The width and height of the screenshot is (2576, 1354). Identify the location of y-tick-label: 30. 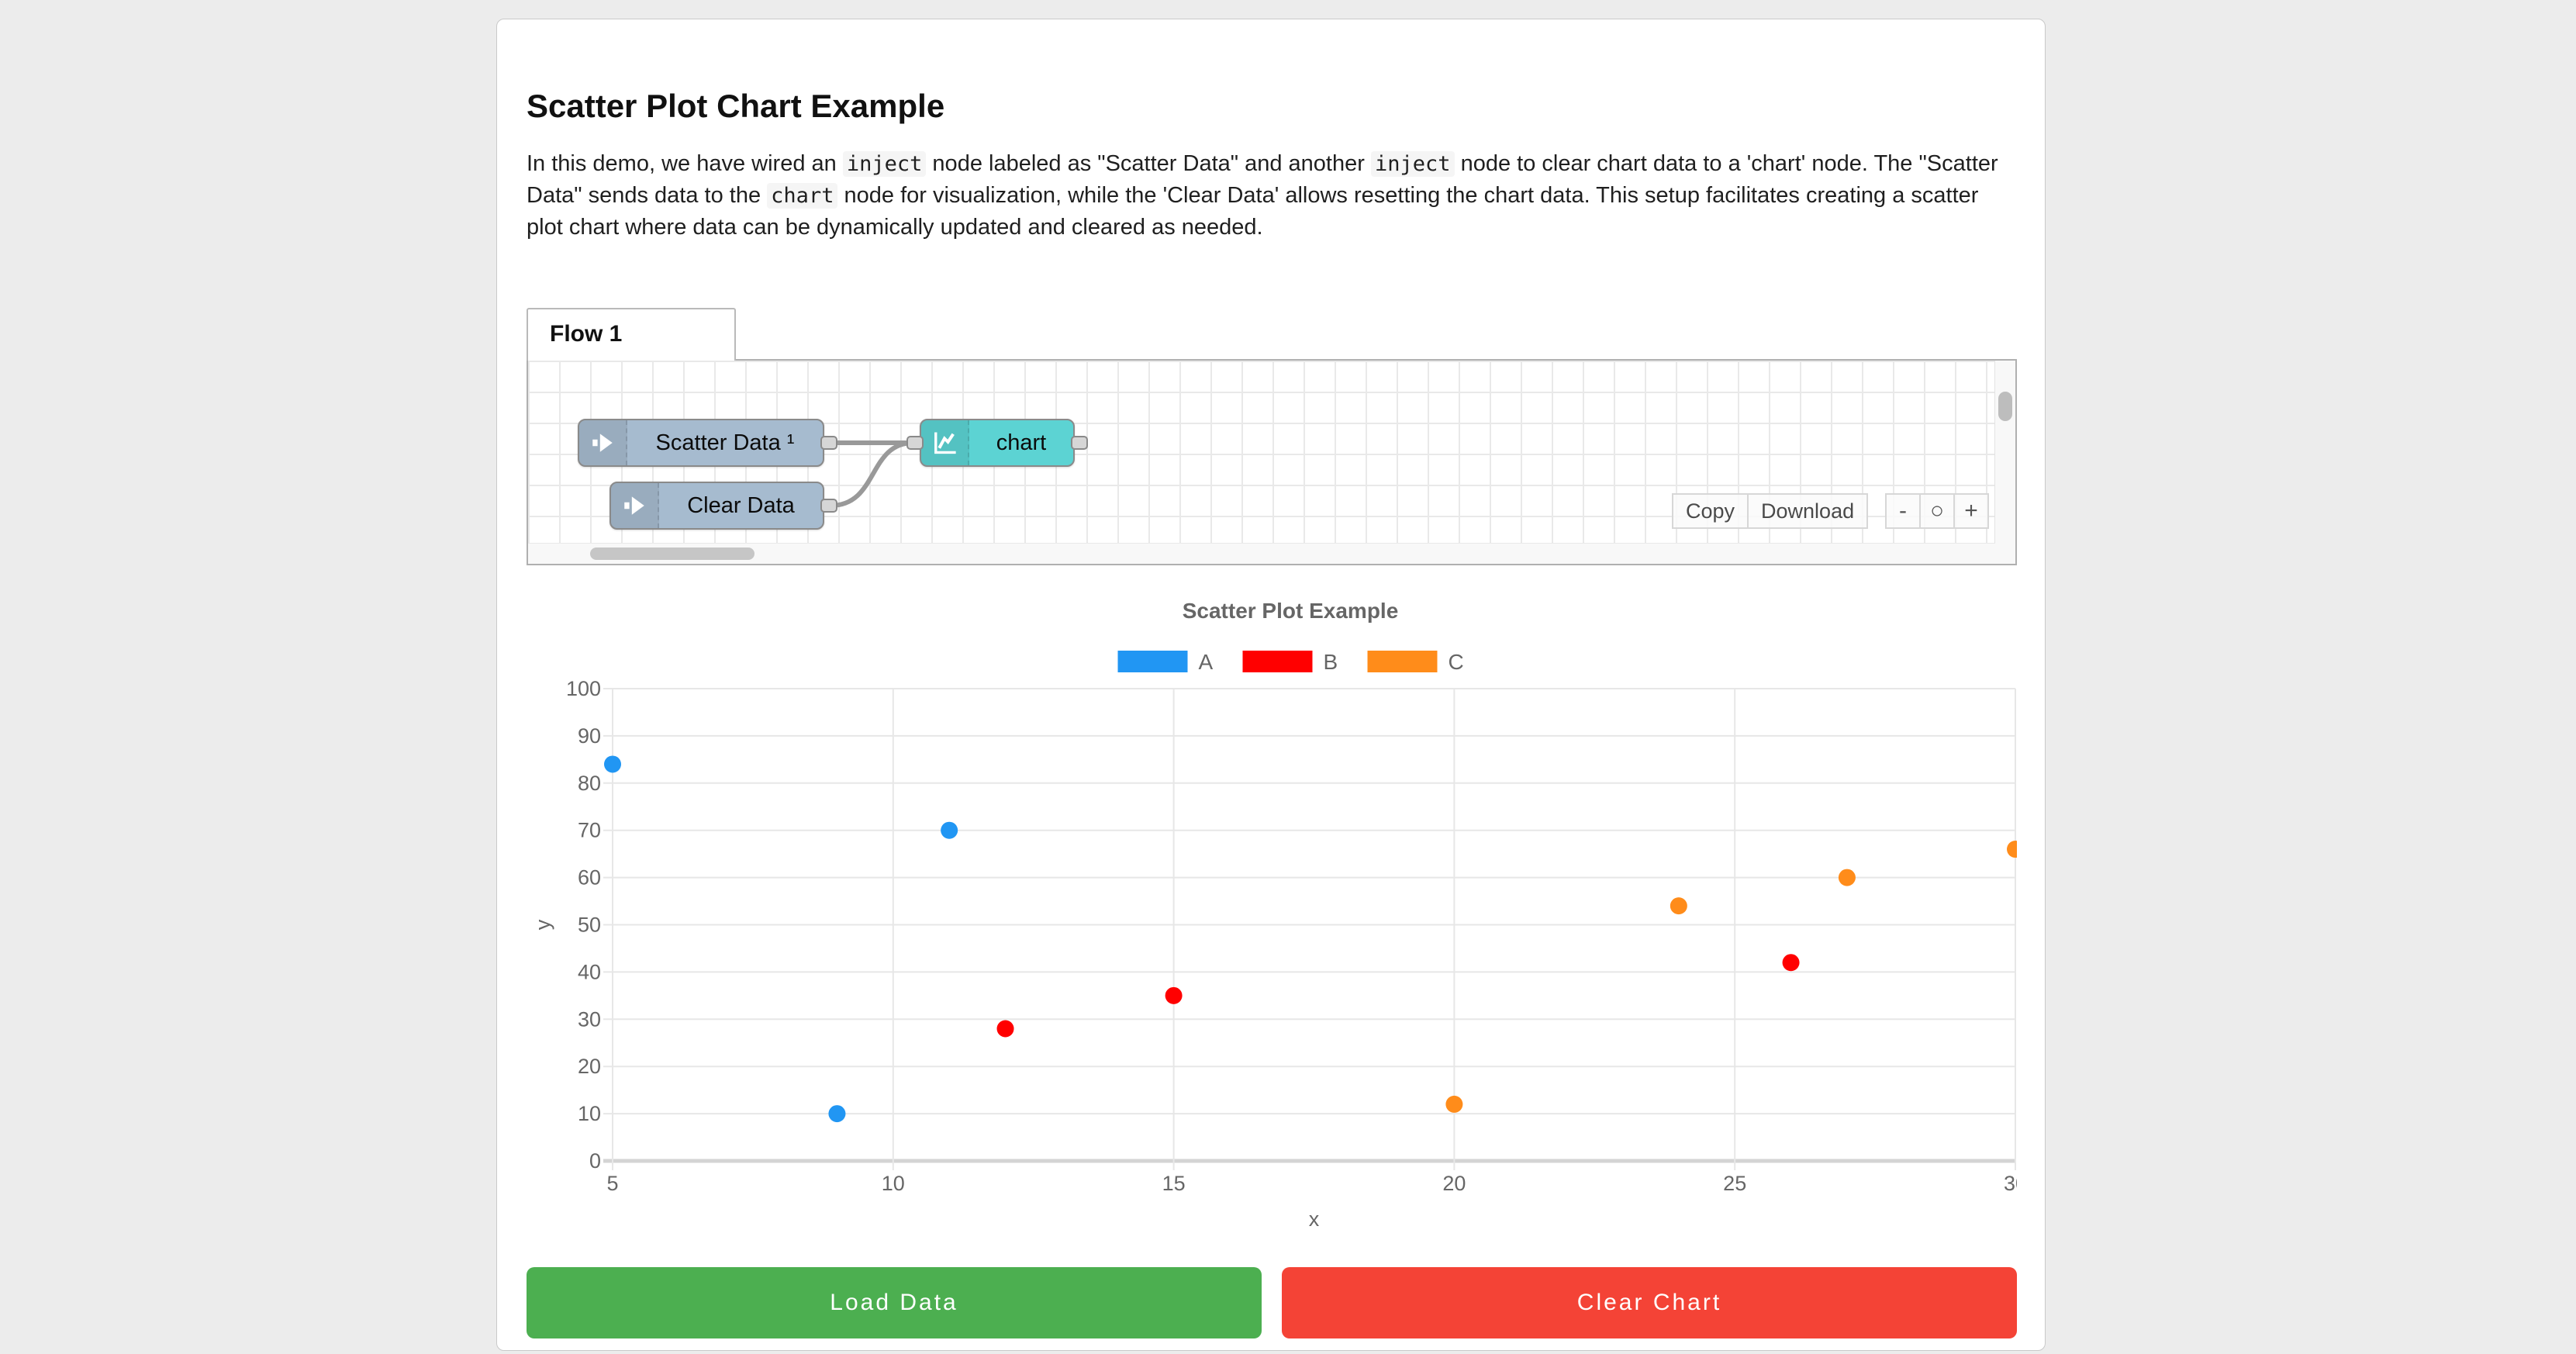
(589, 1019).